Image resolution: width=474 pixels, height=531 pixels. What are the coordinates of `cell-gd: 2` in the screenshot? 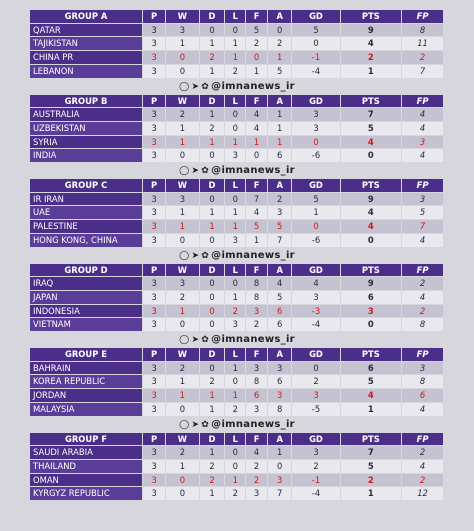 It's located at (316, 382).